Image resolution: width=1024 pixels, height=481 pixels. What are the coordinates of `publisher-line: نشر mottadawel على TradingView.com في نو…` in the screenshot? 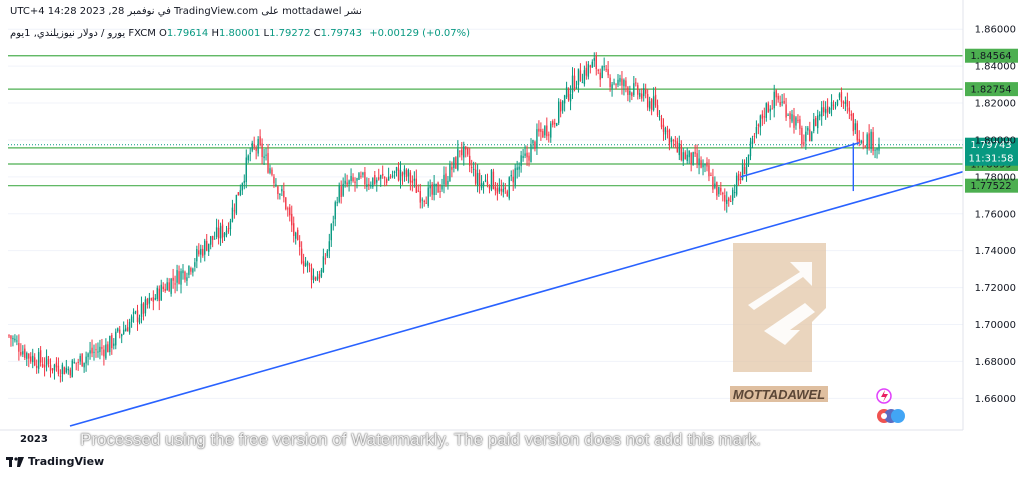 It's located at (186, 11).